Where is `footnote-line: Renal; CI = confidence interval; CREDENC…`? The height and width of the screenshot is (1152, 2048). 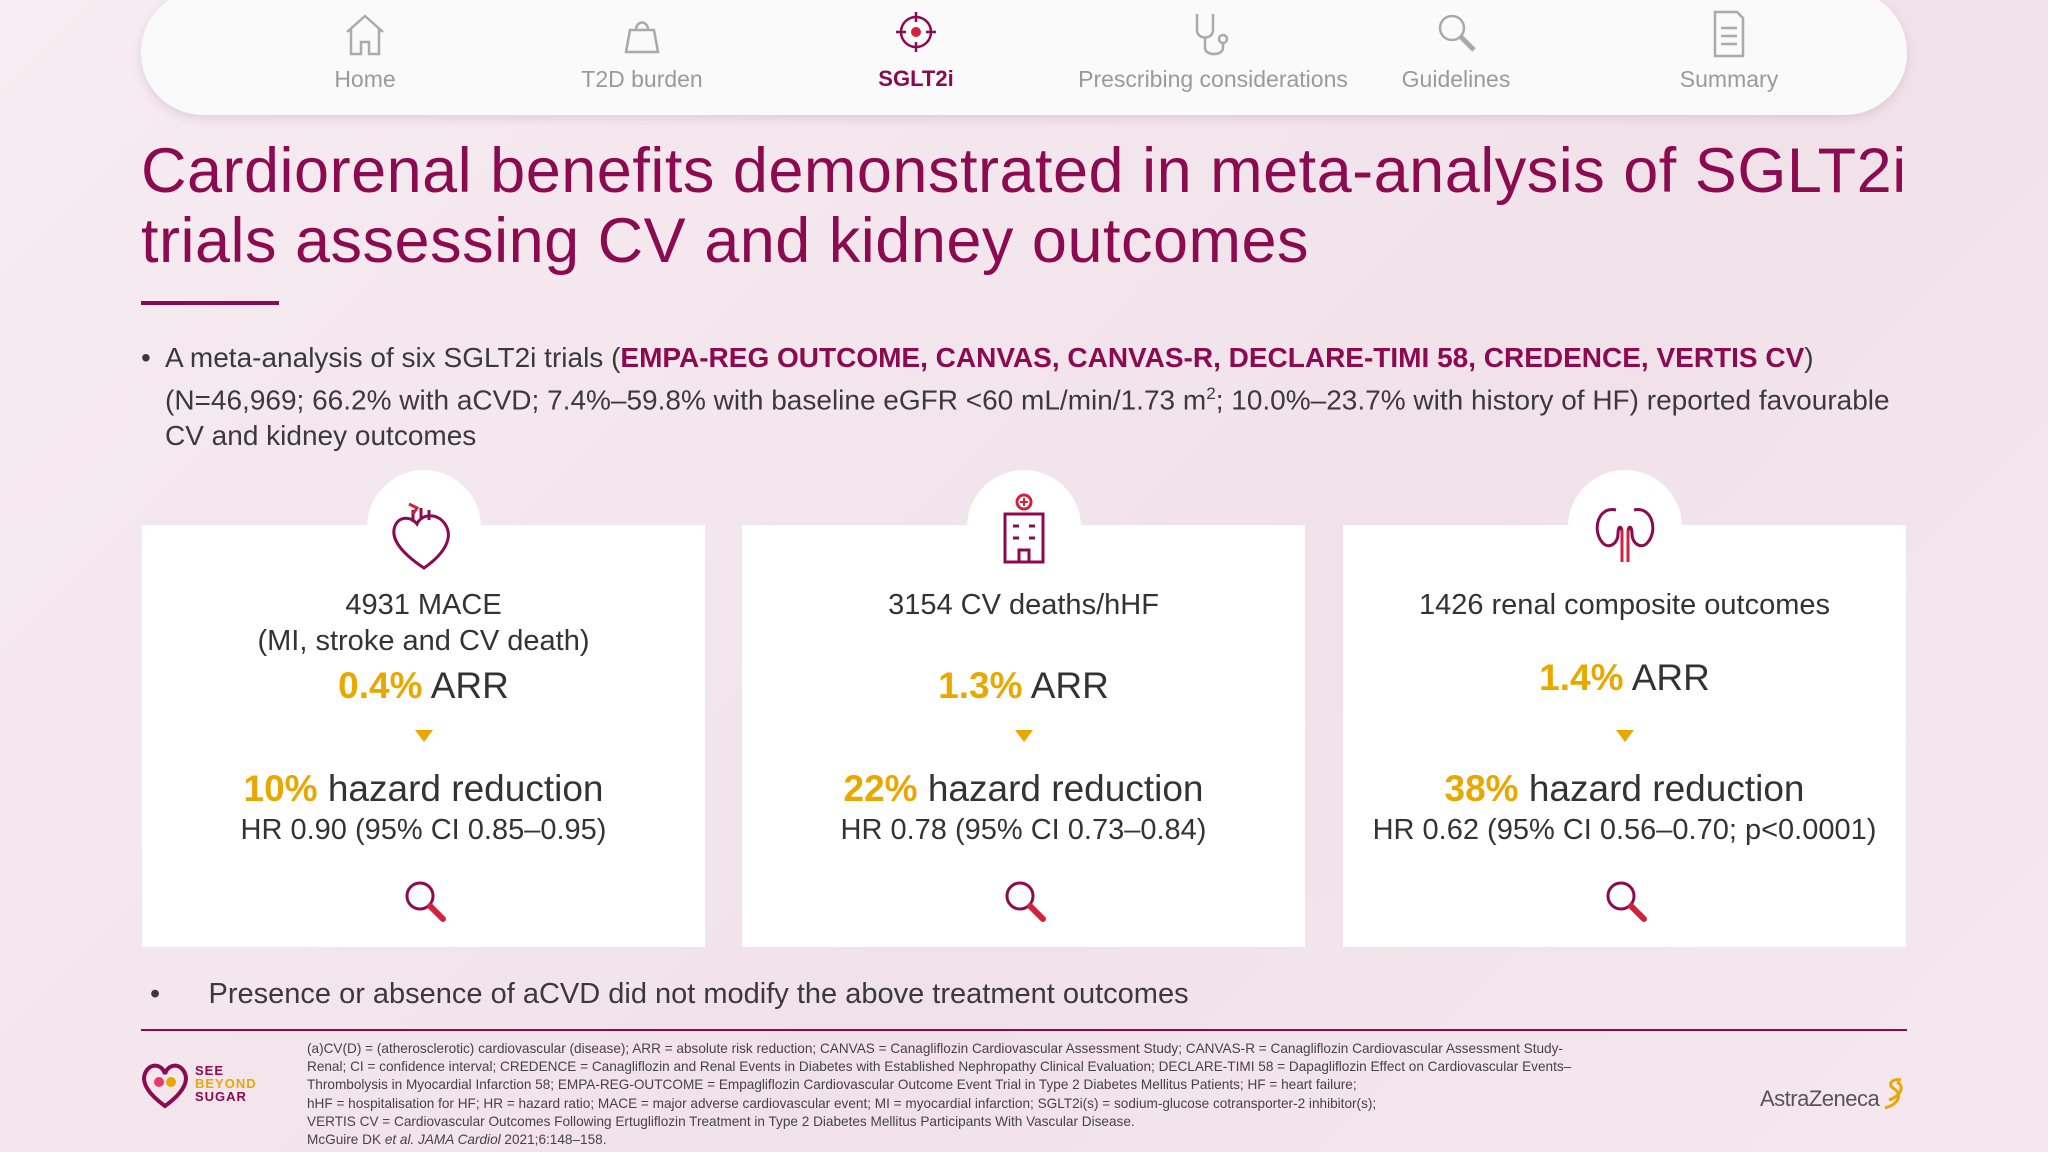 footnote-line: Renal; CI = confidence interval; CREDENC… is located at coordinates (939, 1067).